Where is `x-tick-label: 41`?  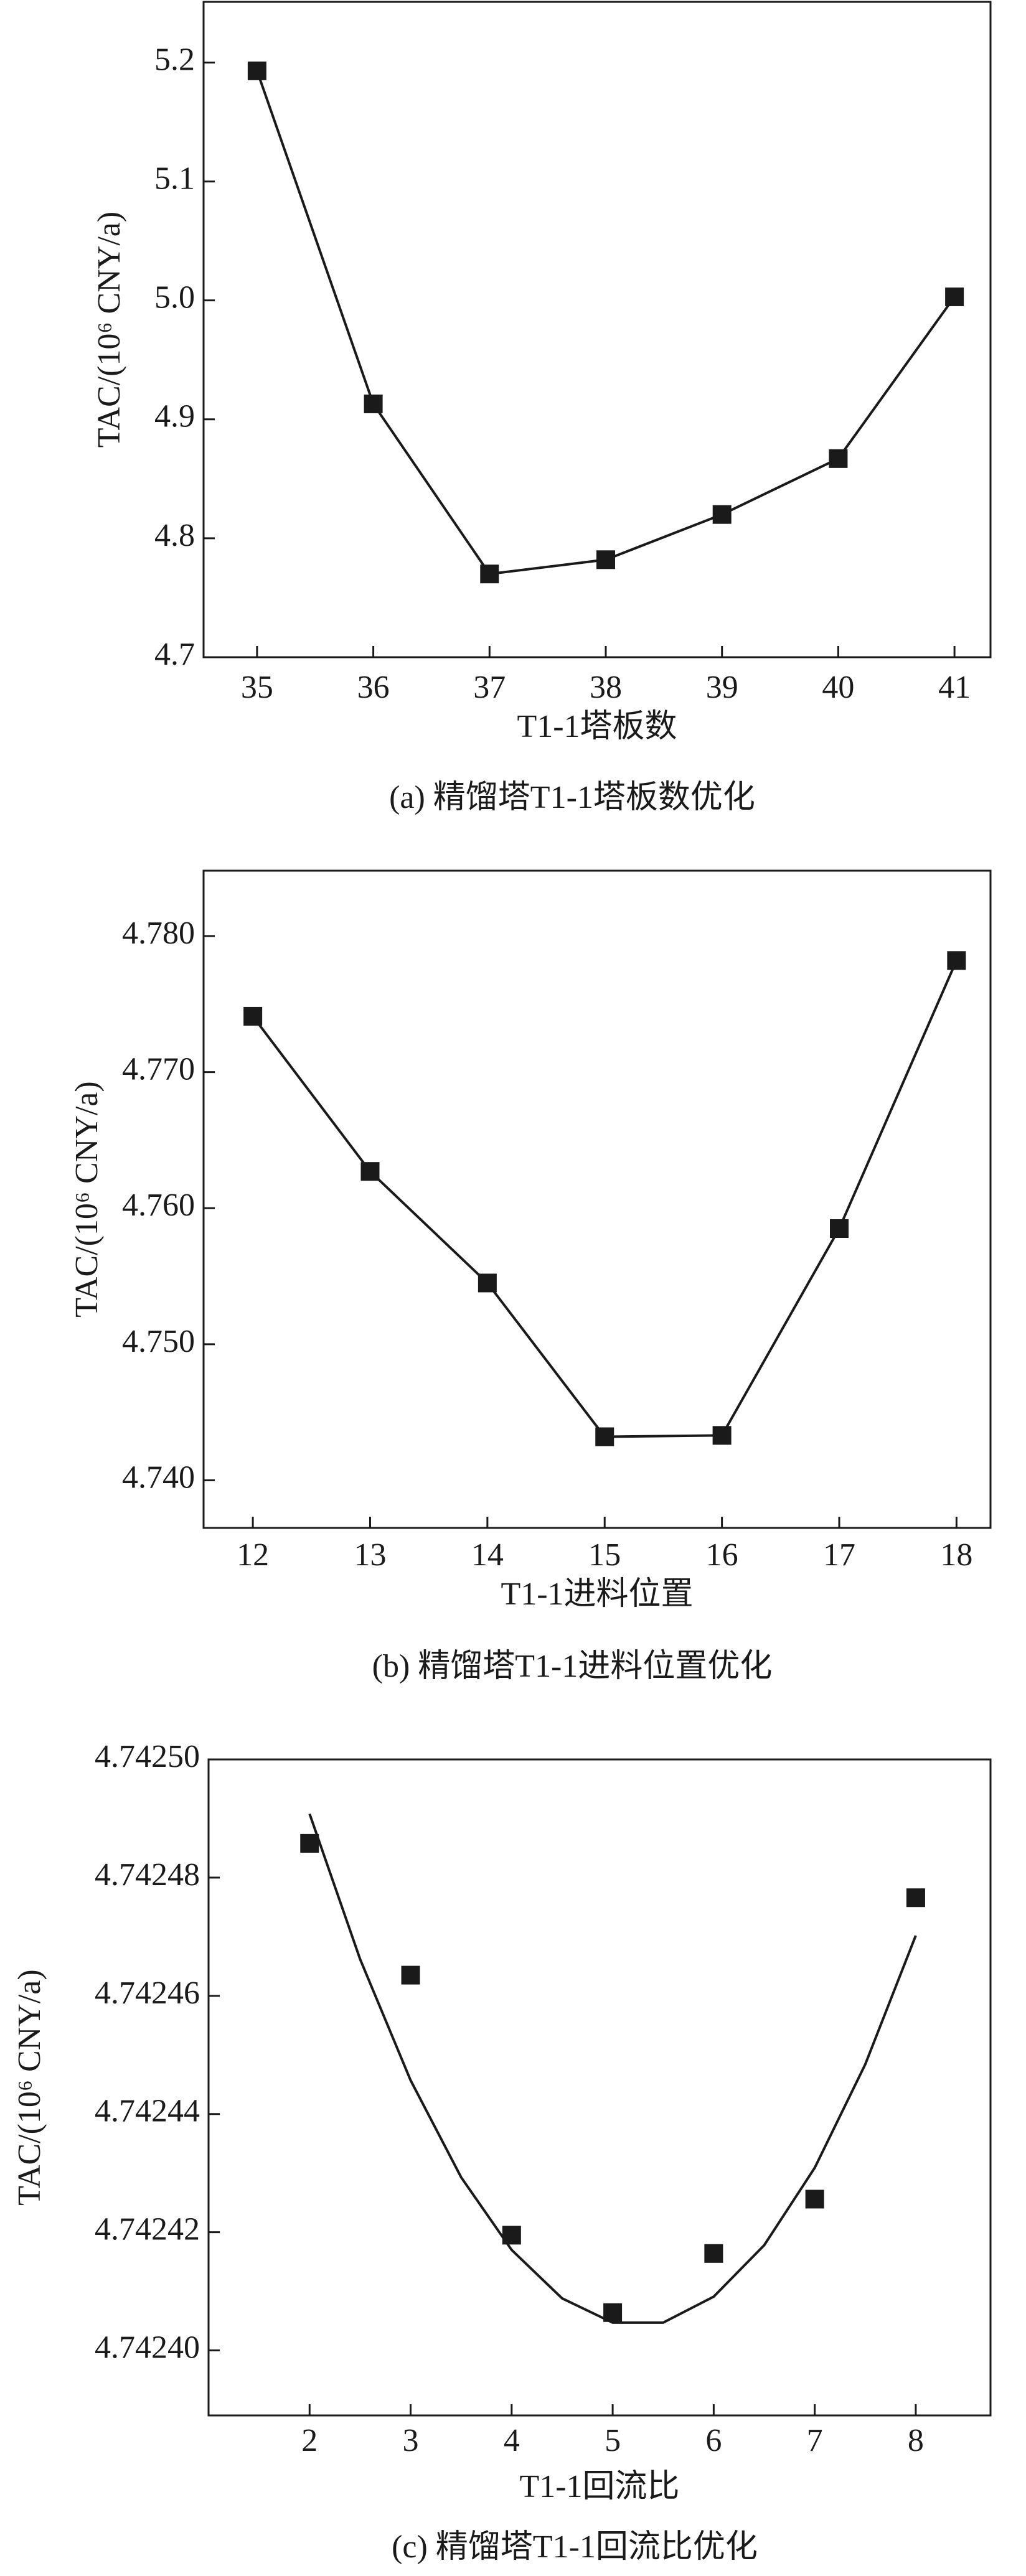 x-tick-label: 41 is located at coordinates (954, 687).